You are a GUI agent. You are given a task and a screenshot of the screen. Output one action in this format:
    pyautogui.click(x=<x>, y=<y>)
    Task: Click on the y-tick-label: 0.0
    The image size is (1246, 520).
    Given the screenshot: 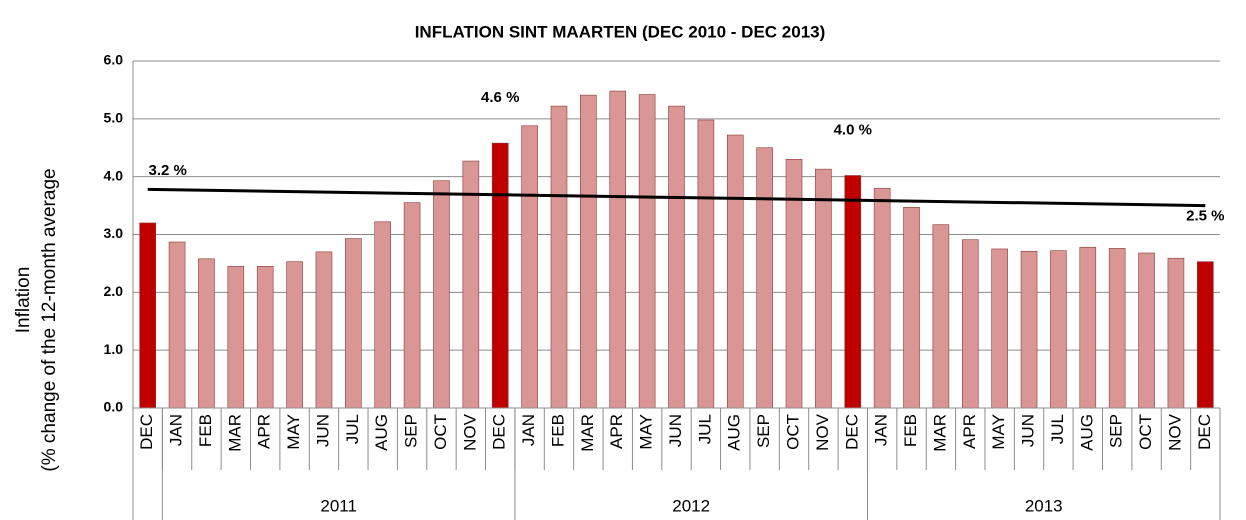 What is the action you would take?
    pyautogui.click(x=114, y=407)
    